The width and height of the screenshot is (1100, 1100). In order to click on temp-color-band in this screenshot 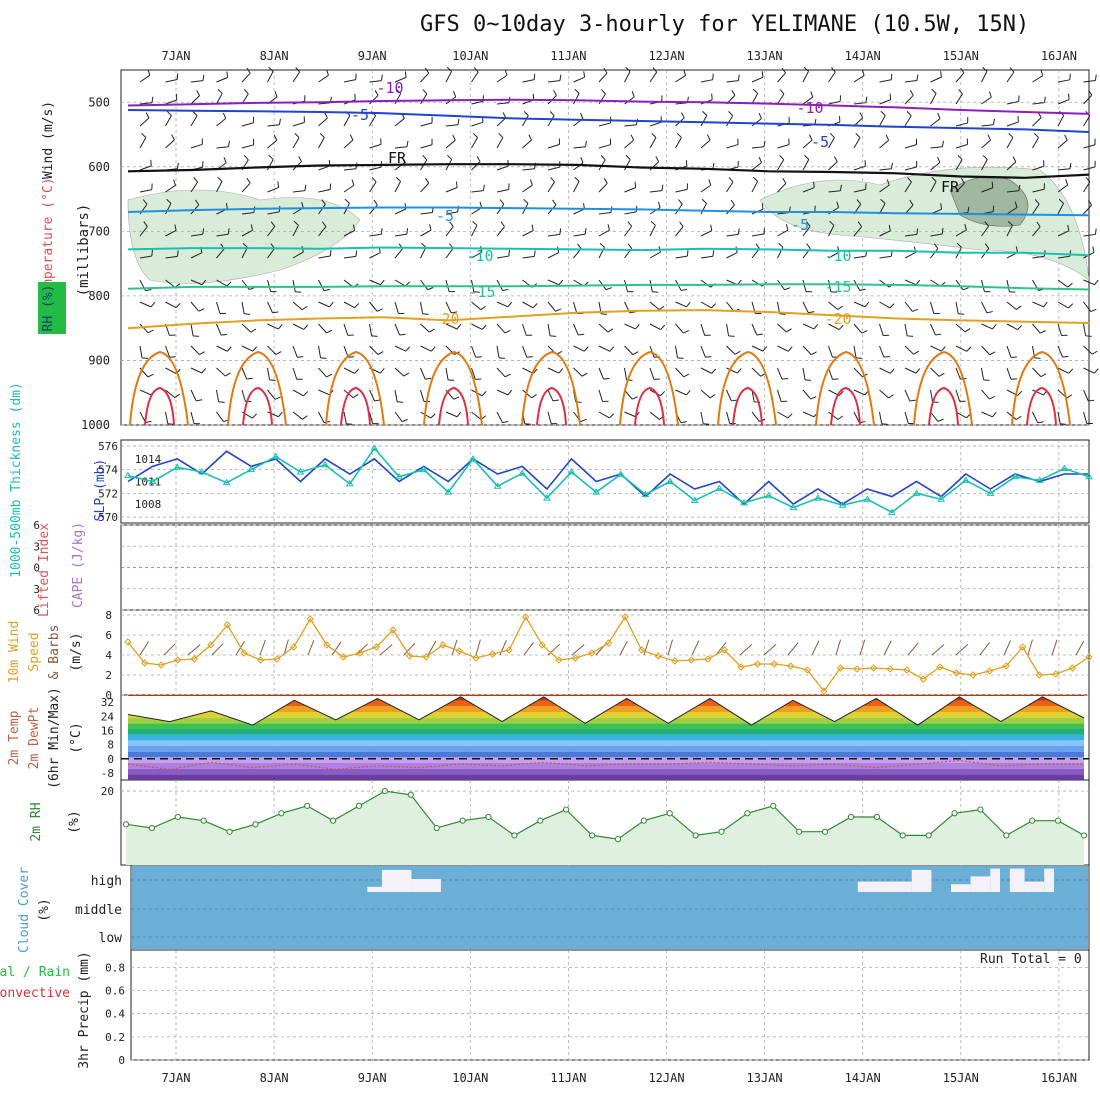, I will do `click(606, 743)`.